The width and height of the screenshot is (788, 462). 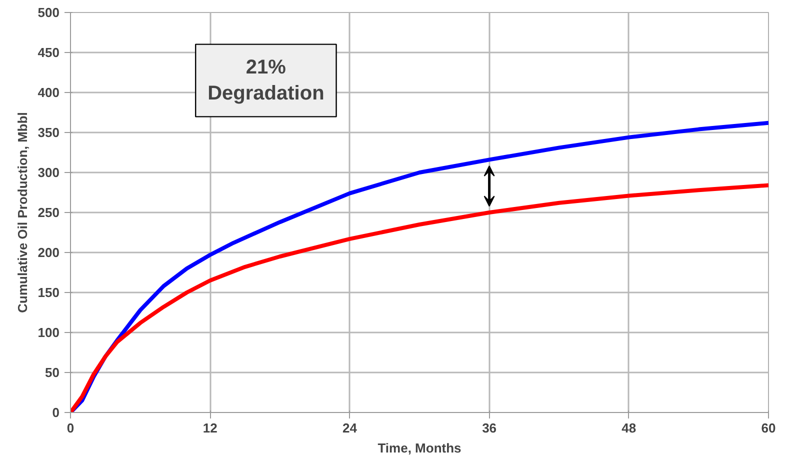 What do you see at coordinates (49, 172) in the screenshot?
I see `y-tick-label: 300` at bounding box center [49, 172].